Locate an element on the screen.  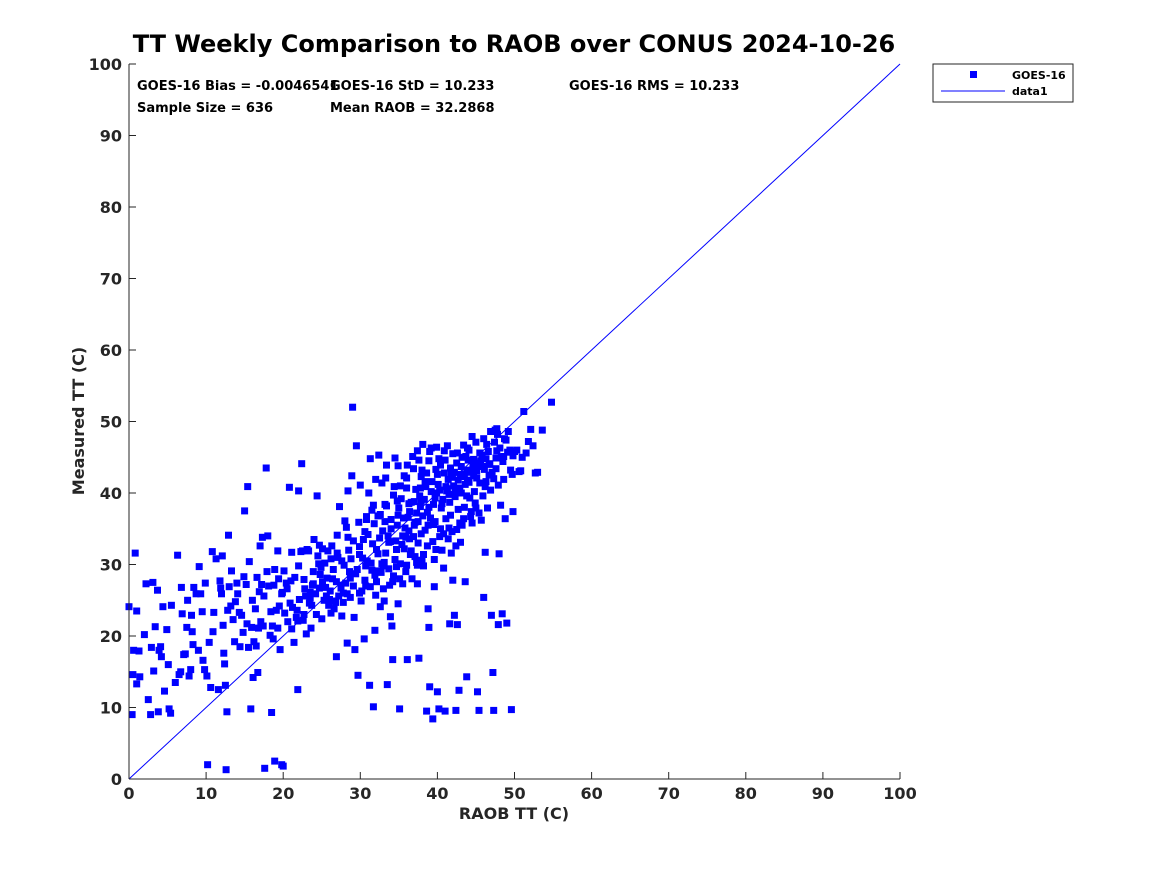
y-tick-label: 80 is located at coordinates (111, 207).